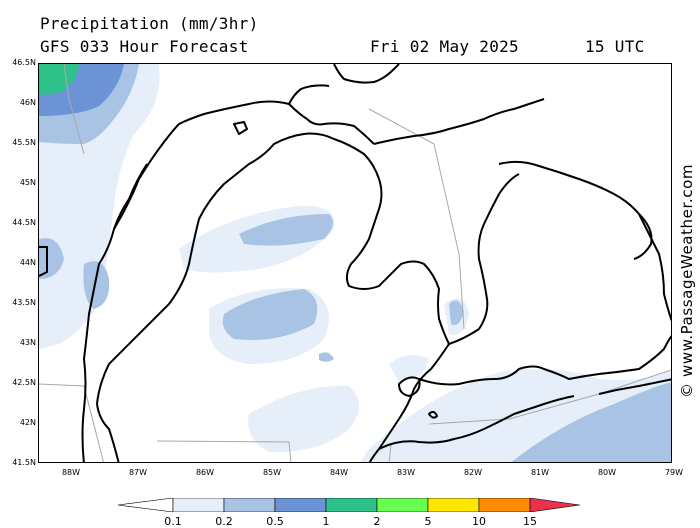 This screenshot has height=528, width=700. Describe the element at coordinates (27, 422) in the screenshot. I see `lat-label: 42N` at that location.